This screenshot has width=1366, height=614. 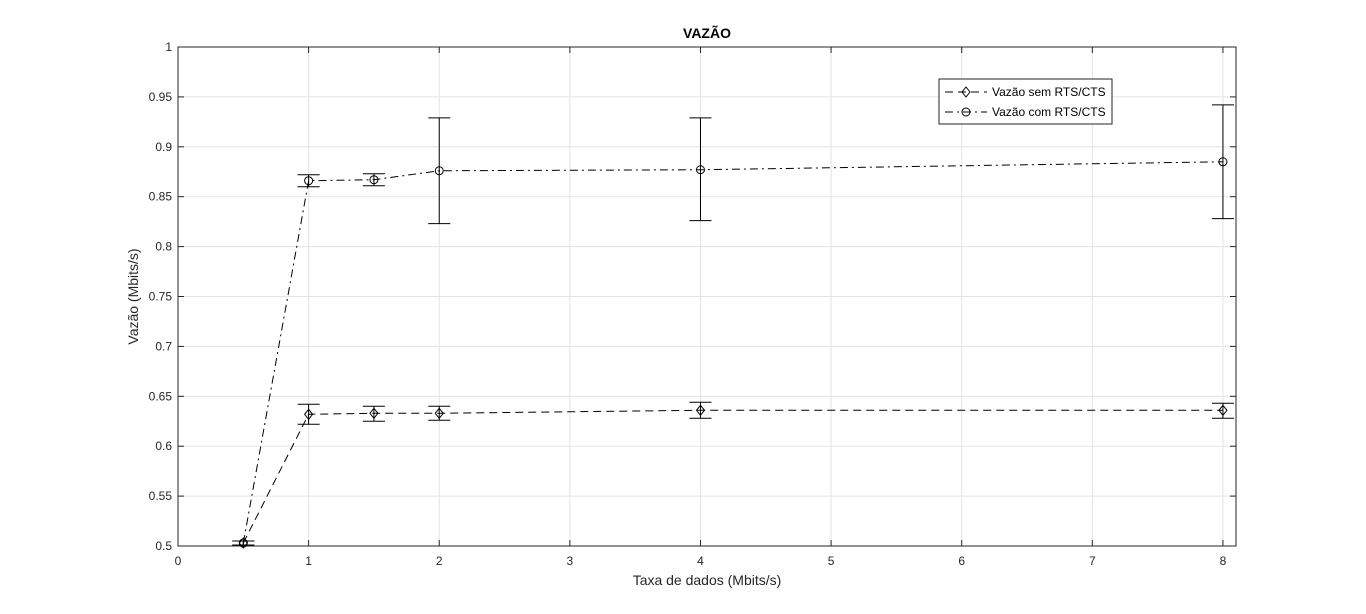 I want to click on x-tick-label: 0, so click(x=178, y=561).